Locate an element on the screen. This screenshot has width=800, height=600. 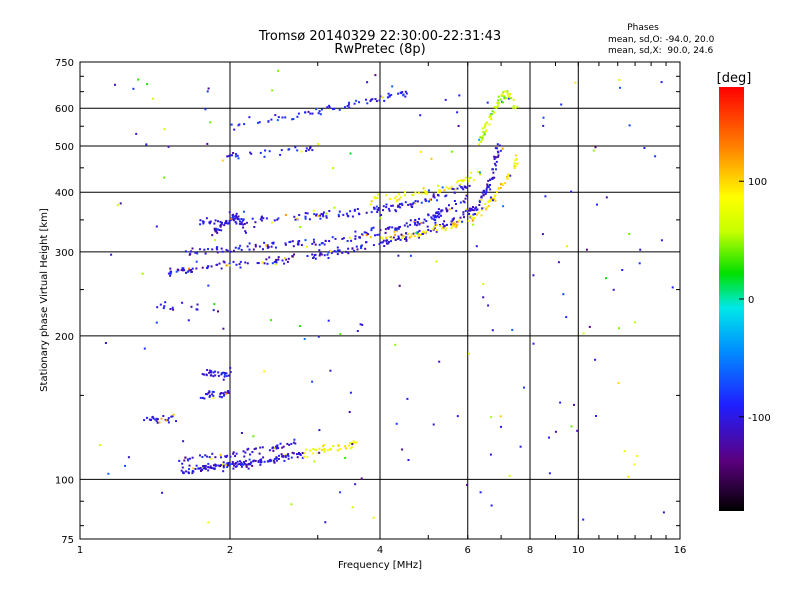
x-tick-label: 8 is located at coordinates (530, 550).